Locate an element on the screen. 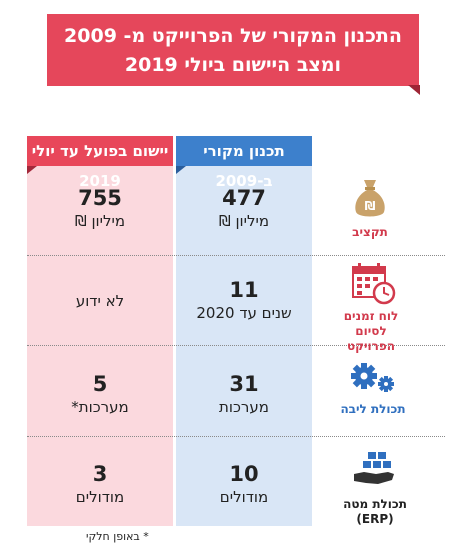 This screenshot has height=556, width=452. erp-original-cell: 10 מודולים is located at coordinates (244, 485).